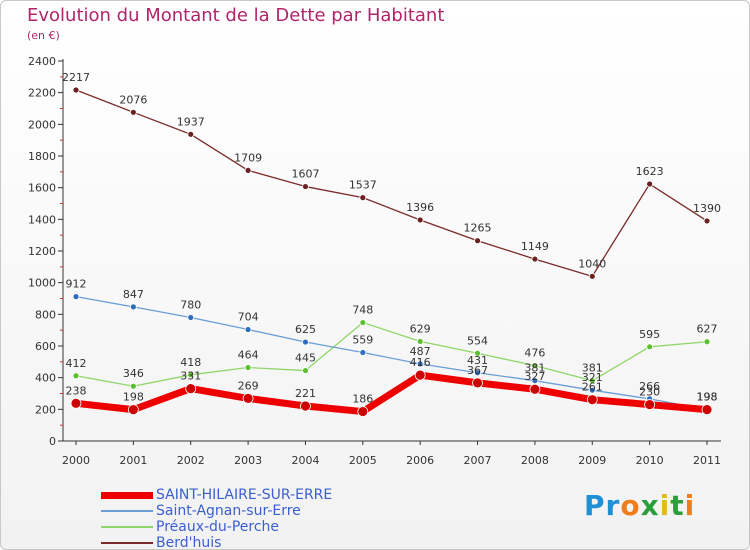 The height and width of the screenshot is (550, 750). I want to click on data-label: 412, so click(76, 363).